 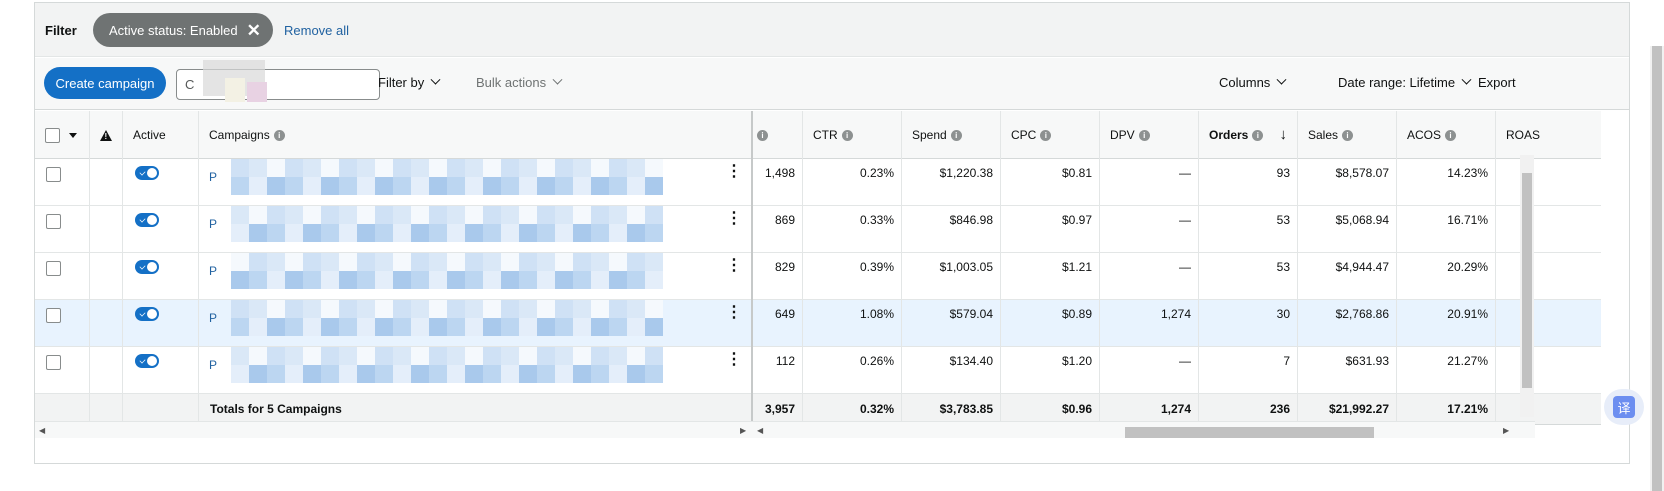 I want to click on header-spend: Spend i, so click(x=951, y=135).